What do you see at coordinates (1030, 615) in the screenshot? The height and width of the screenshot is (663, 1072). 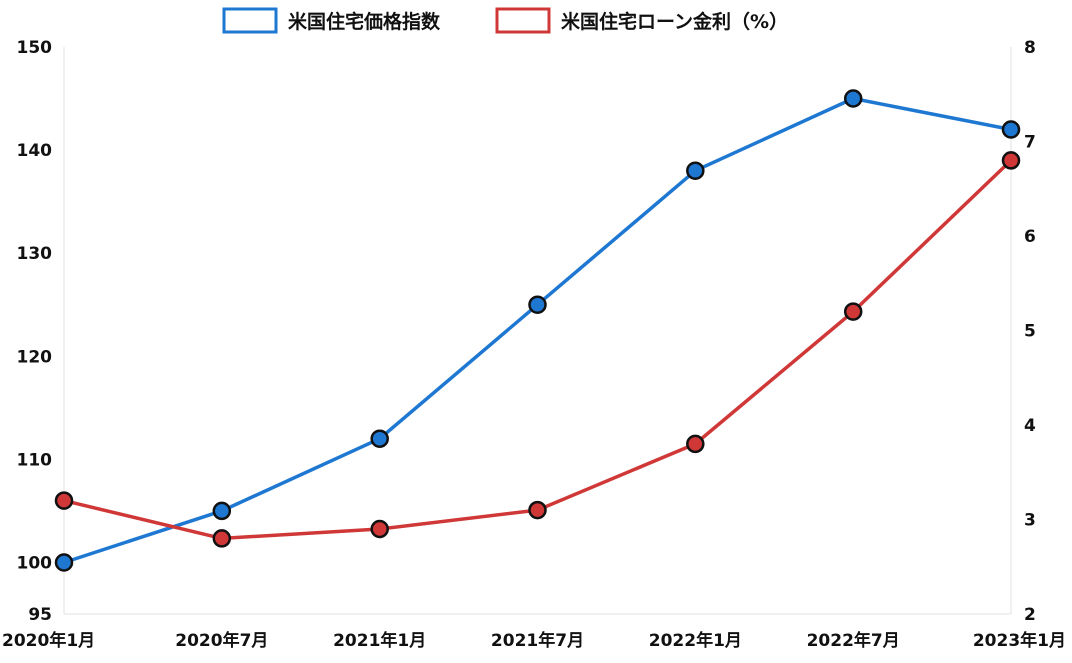 I see `right-y-tick-label: 2` at bounding box center [1030, 615].